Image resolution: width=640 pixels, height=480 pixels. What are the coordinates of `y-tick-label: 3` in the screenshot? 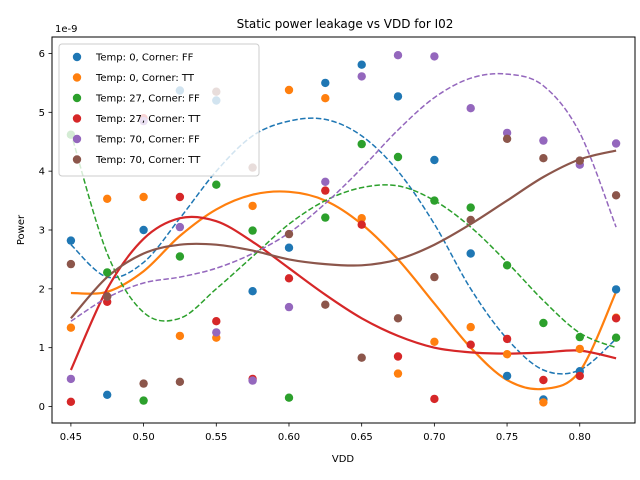 It's located at (42, 231).